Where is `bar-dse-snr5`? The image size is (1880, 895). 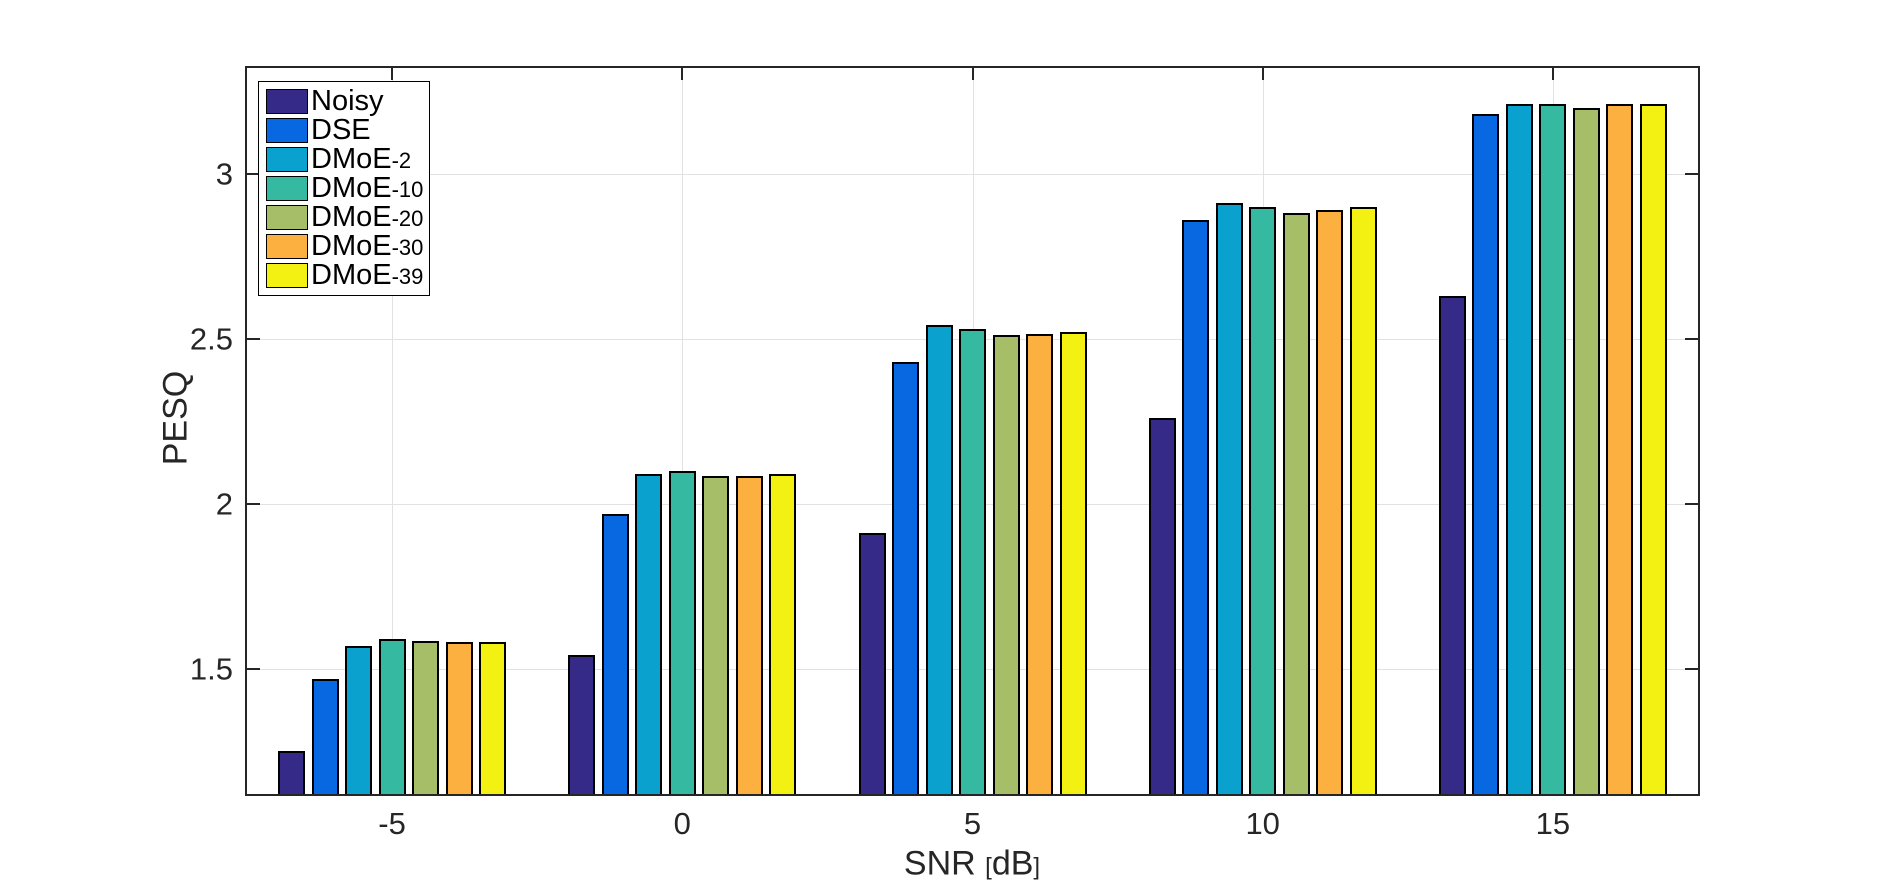
bar-dse-snr5 is located at coordinates (905, 577).